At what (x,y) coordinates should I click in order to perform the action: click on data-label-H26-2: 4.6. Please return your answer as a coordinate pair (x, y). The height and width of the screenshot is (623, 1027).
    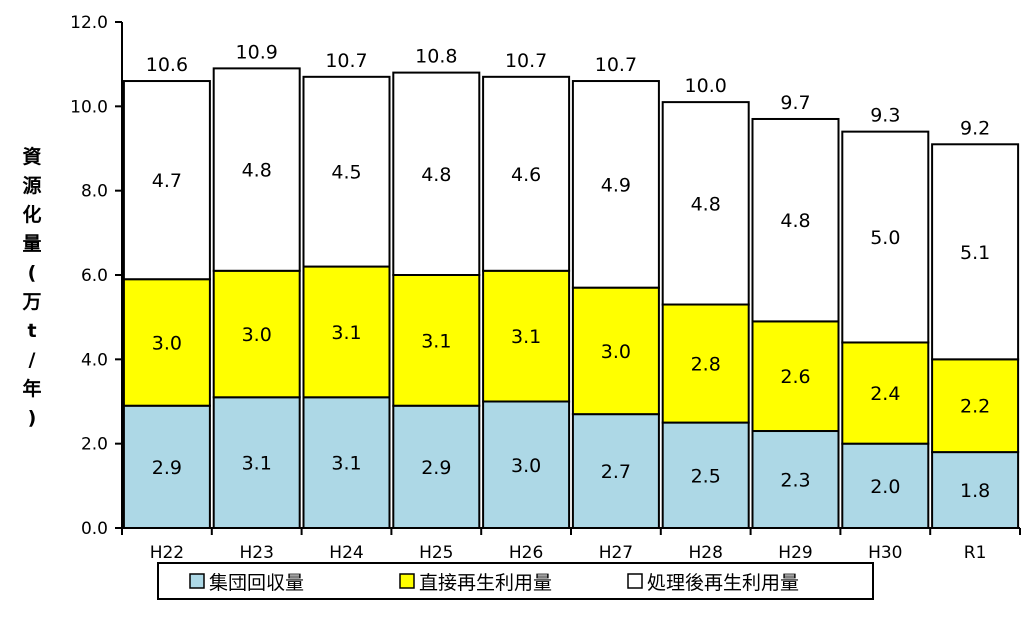
    Looking at the image, I should click on (526, 175).